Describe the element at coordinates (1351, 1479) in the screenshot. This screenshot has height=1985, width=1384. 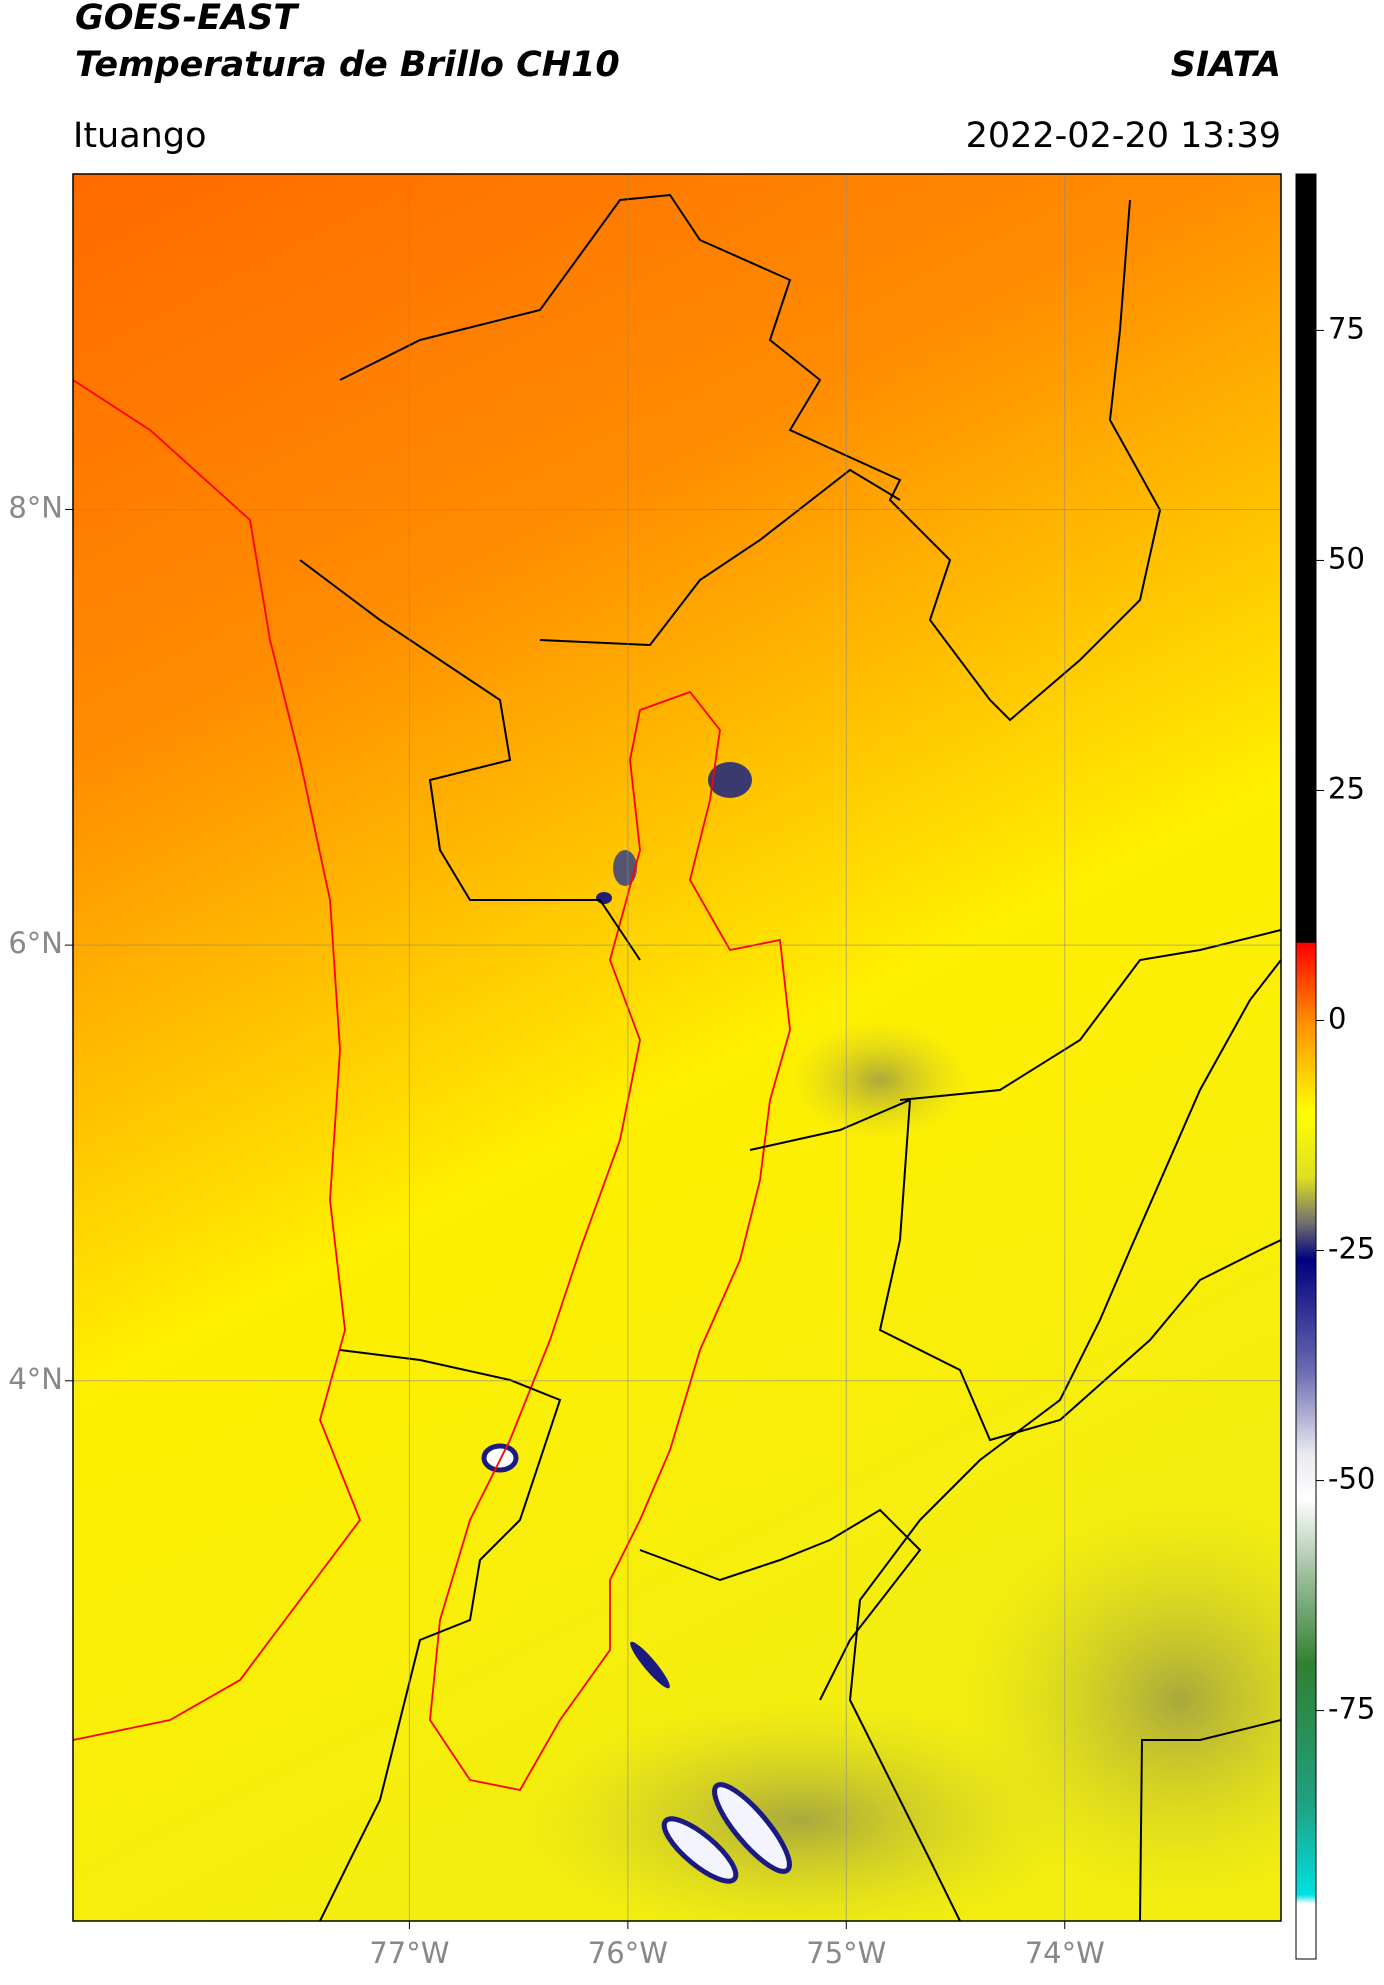
I see `colorbar-tick-label: -50` at that location.